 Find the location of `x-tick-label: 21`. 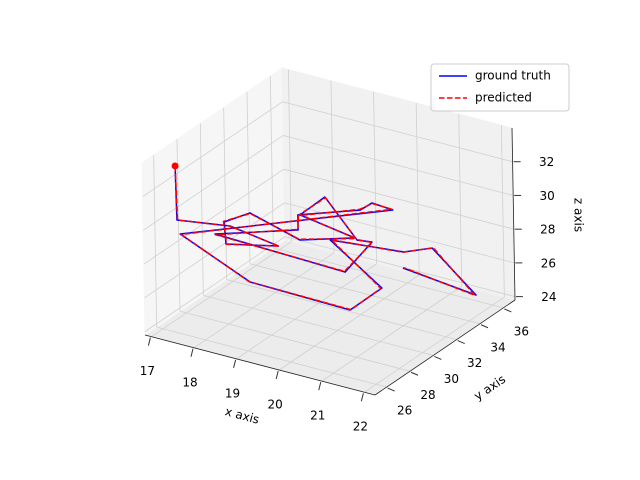

x-tick-label: 21 is located at coordinates (317, 416).